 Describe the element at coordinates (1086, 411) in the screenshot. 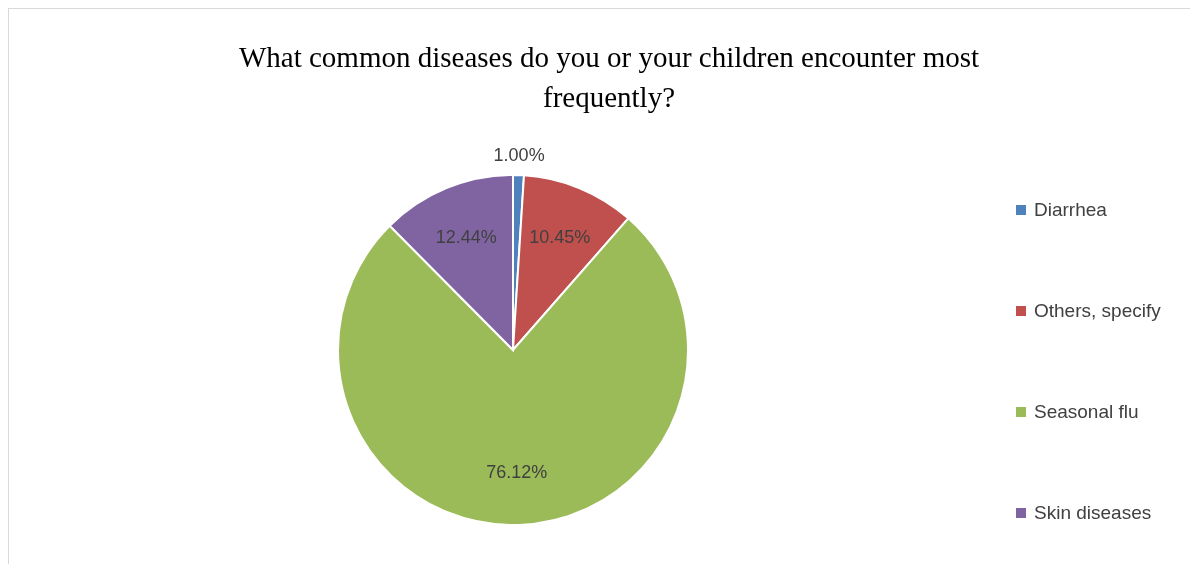

I see `legend-label: Seasonal flu` at that location.